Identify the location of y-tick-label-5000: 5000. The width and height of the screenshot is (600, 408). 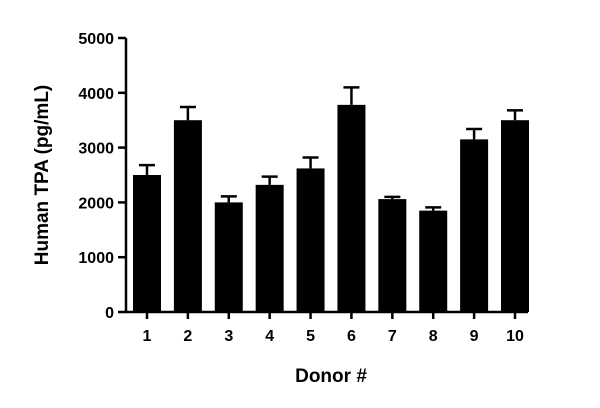
(96, 39).